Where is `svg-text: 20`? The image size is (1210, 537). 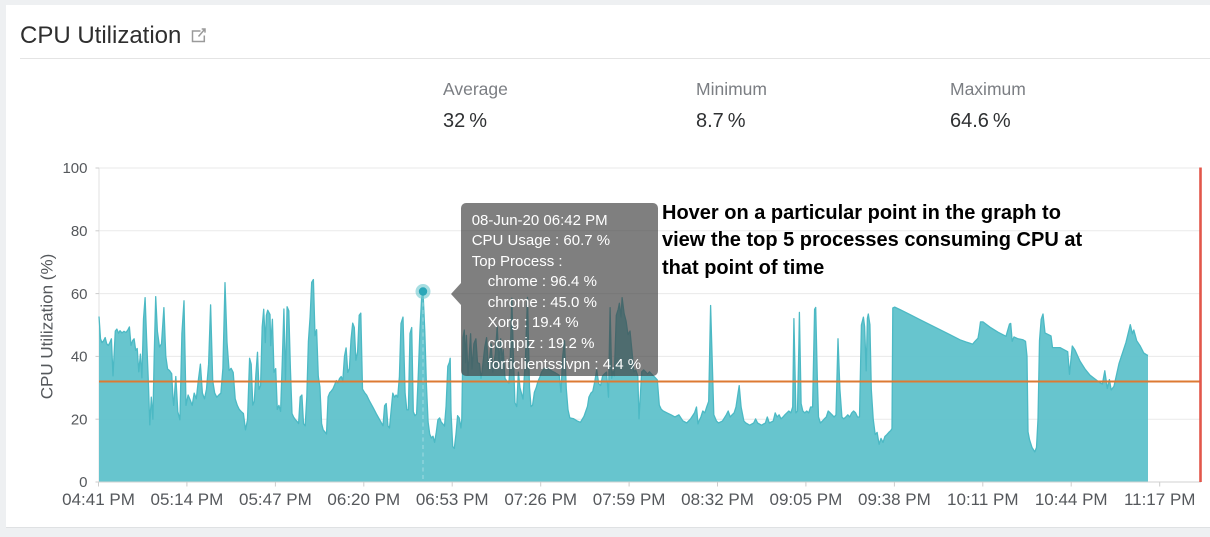 svg-text: 20 is located at coordinates (79, 419).